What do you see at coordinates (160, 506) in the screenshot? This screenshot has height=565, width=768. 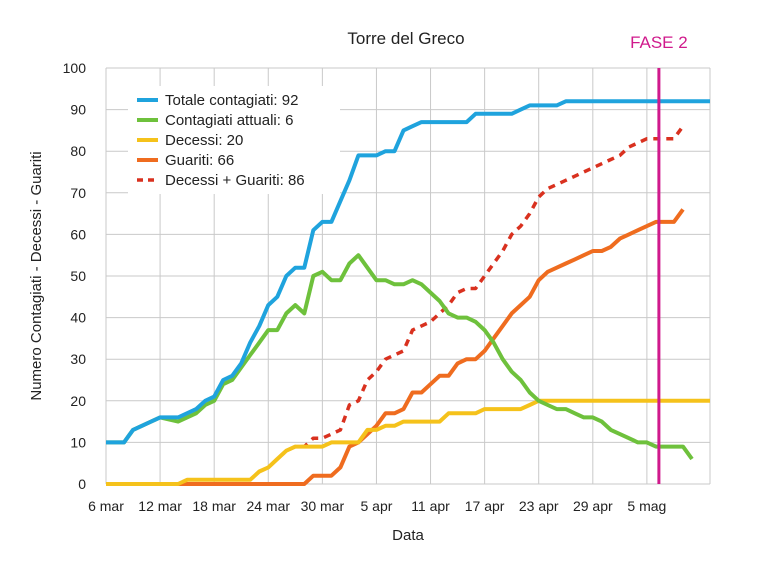 I see `x-tick-label: 12 mar` at bounding box center [160, 506].